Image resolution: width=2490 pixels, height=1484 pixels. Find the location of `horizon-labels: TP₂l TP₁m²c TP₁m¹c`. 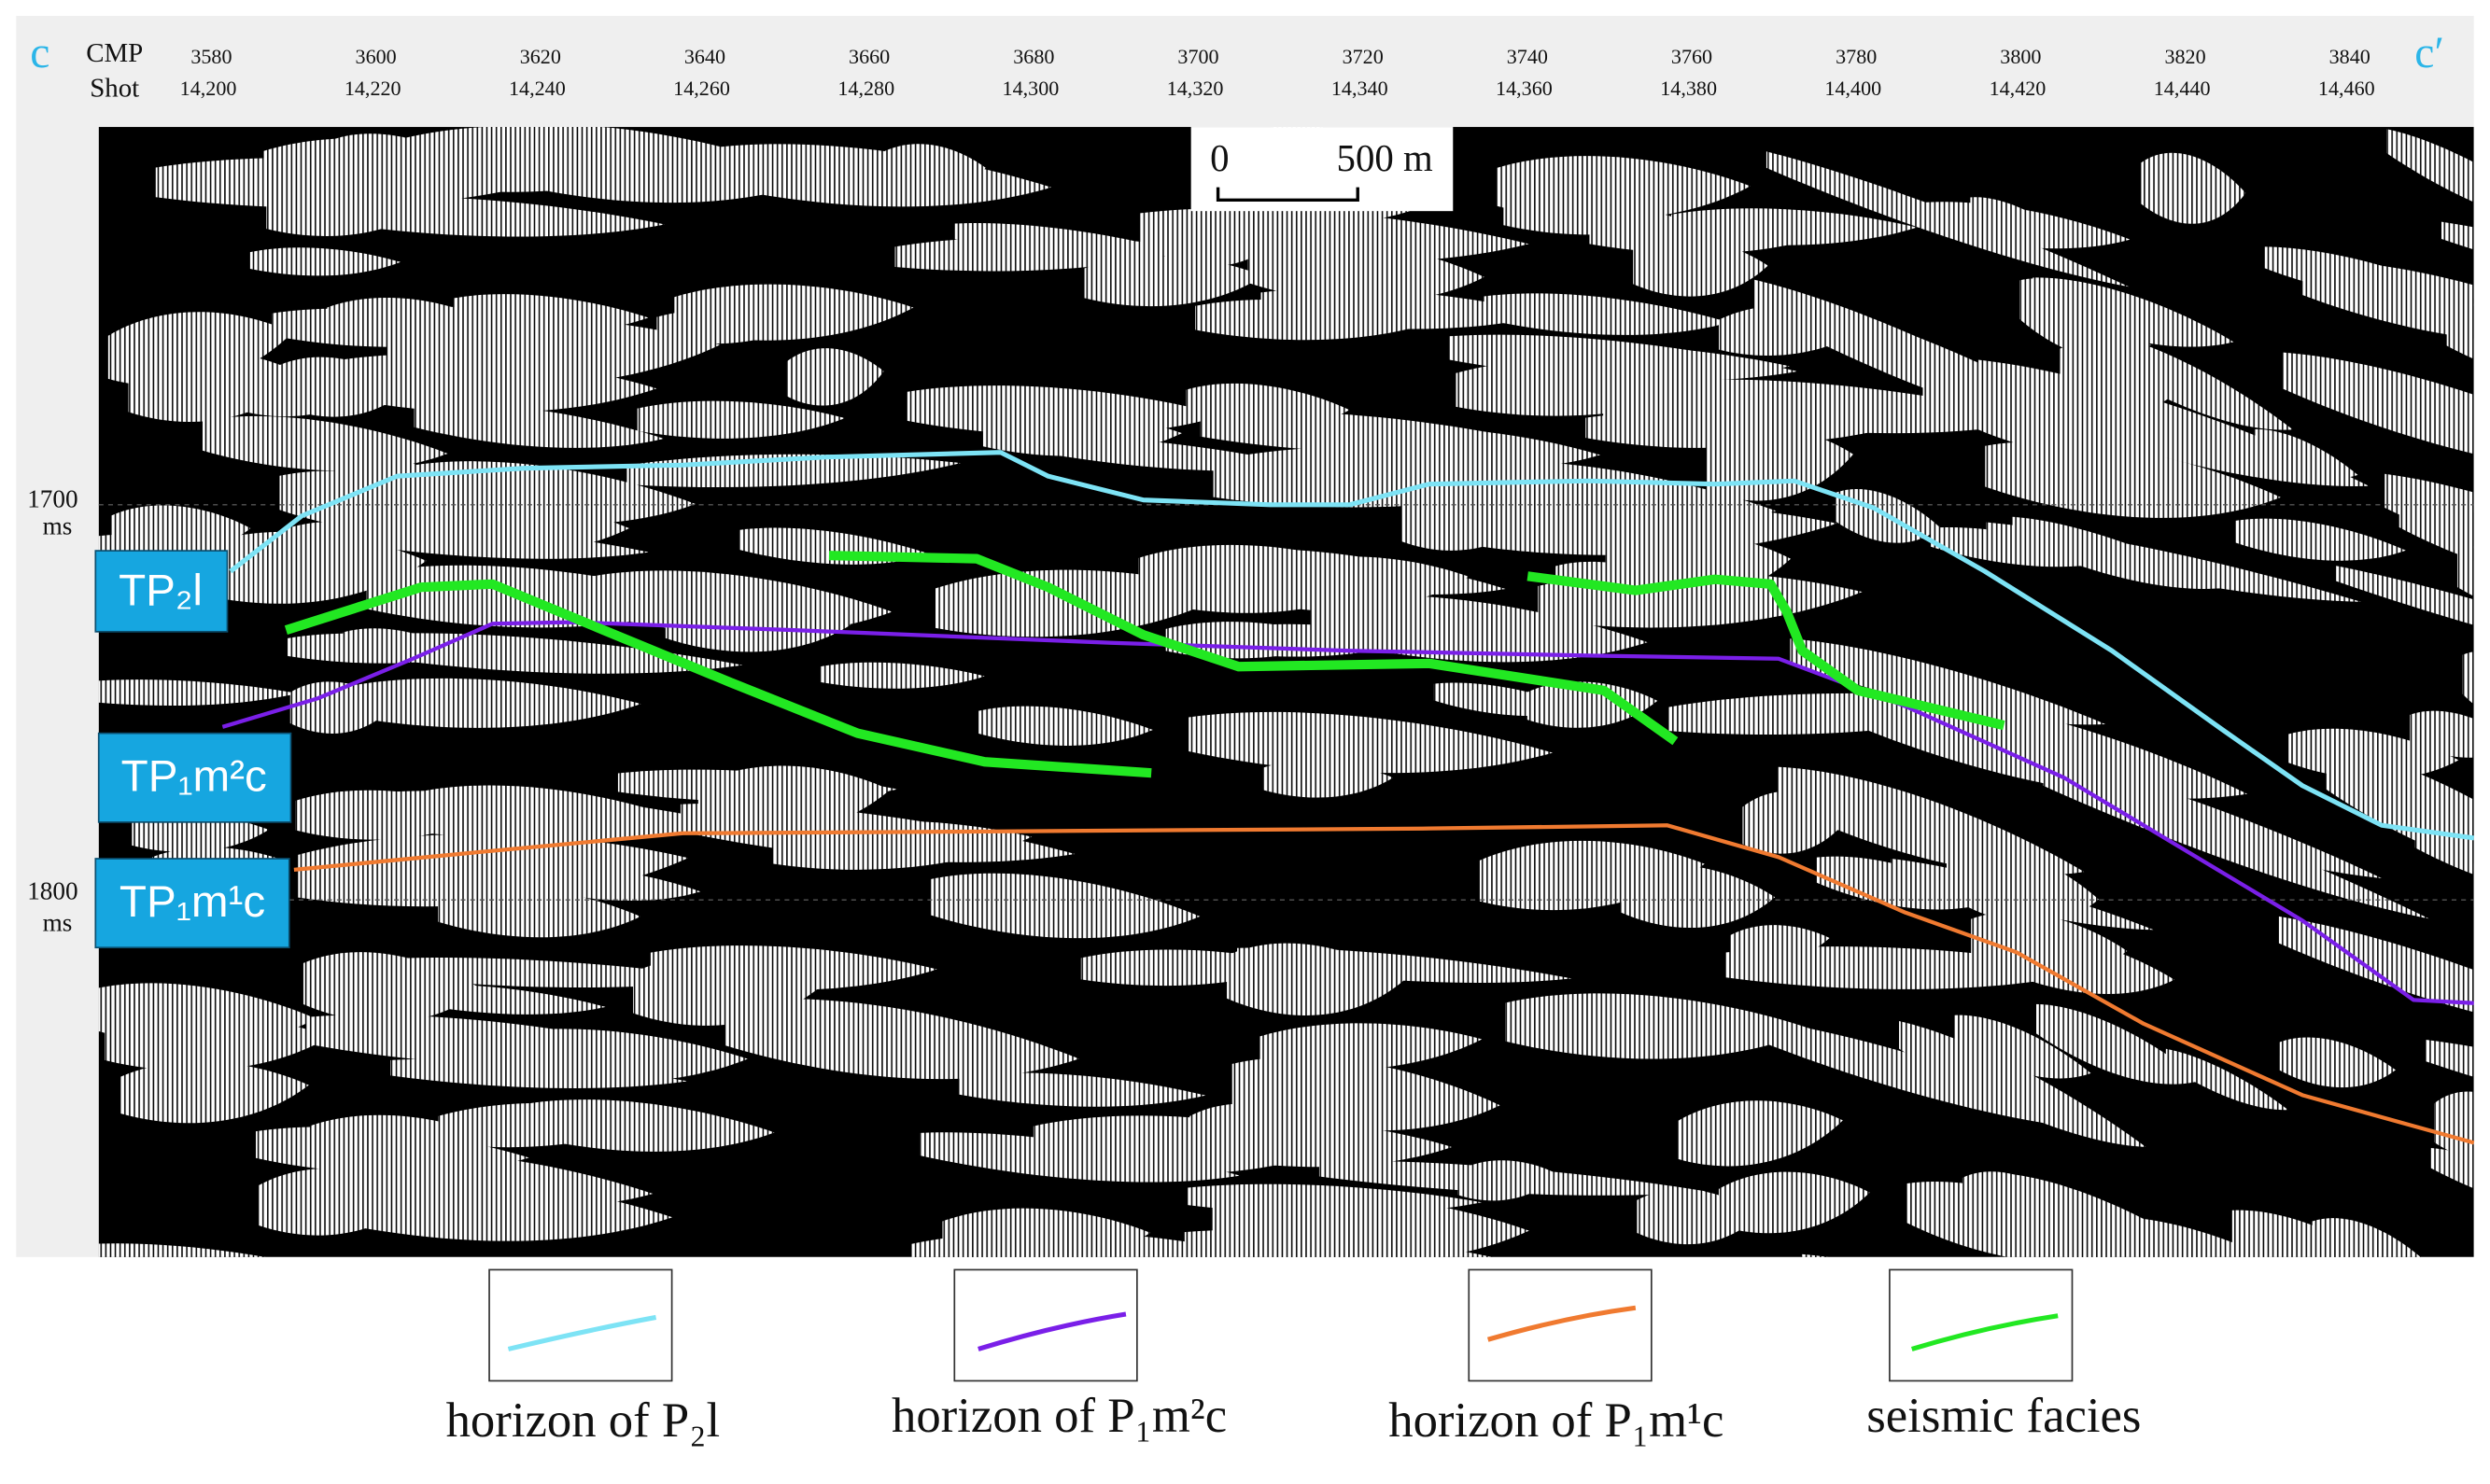

horizon-labels: TP₂l TP₁m²c TP₁m¹c is located at coordinates (193, 749).